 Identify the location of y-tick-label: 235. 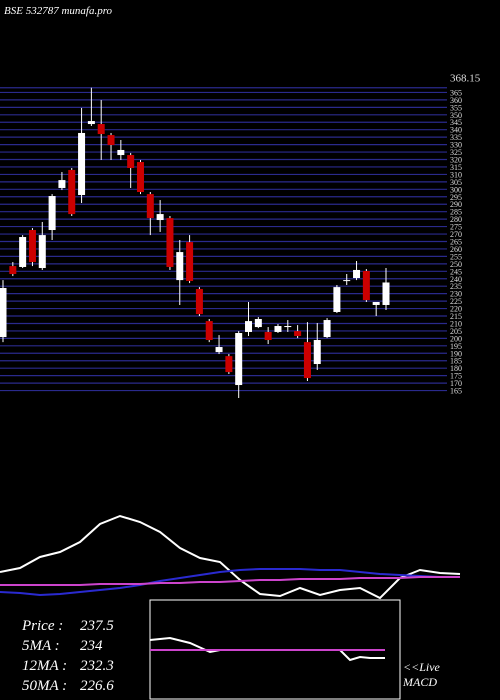
(456, 286).